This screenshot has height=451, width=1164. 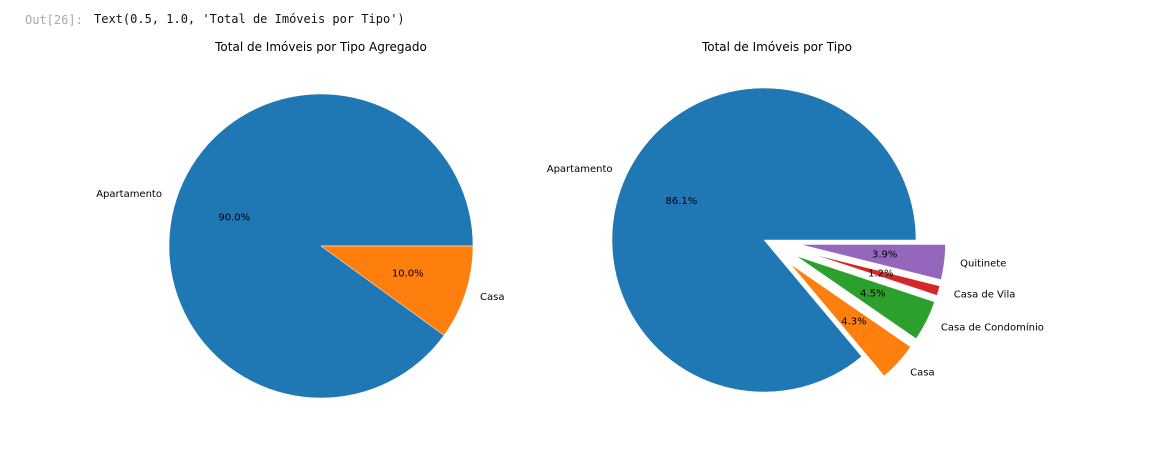 What do you see at coordinates (320, 47) in the screenshot?
I see `chart-title-aggregated: Total de Imóveis por Tipo Agregado` at bounding box center [320, 47].